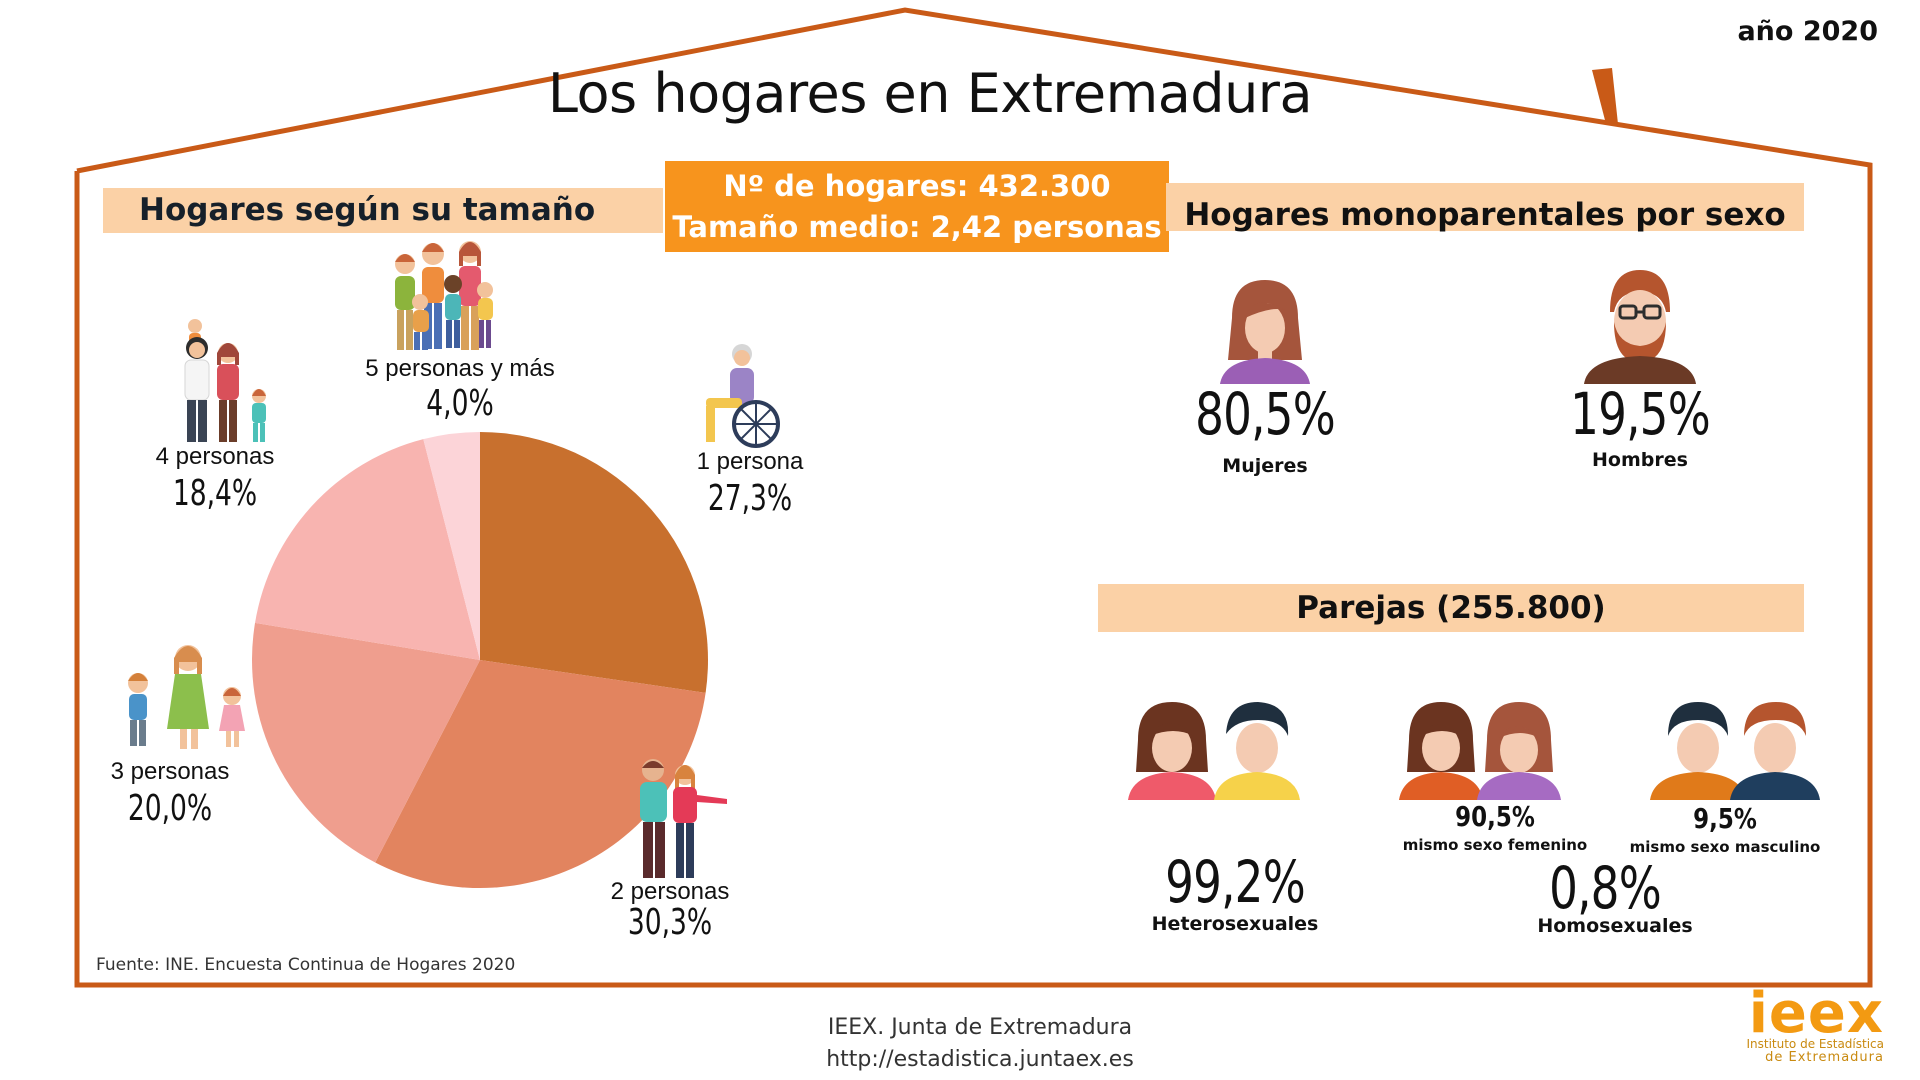 The width and height of the screenshot is (1920, 1080). Describe the element at coordinates (1640, 327) in the screenshot. I see `man-avatar-icon` at that location.